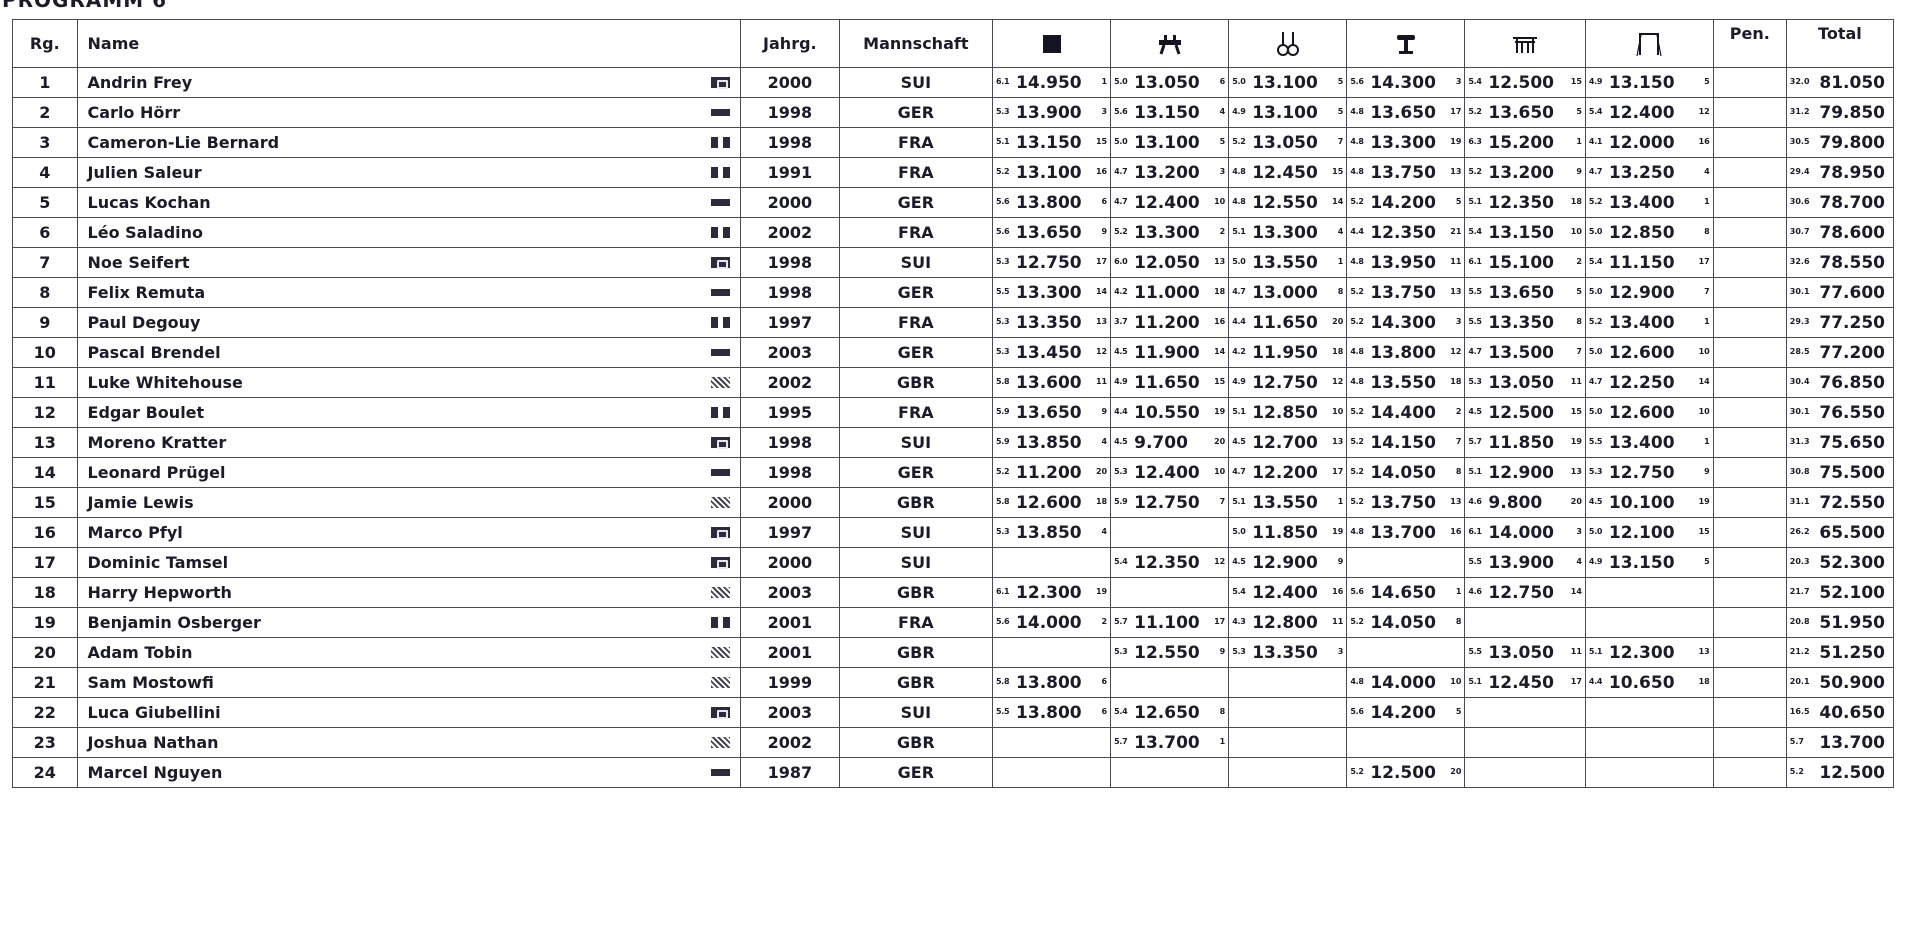 The width and height of the screenshot is (1906, 948). I want to click on event-rank: 21, so click(1456, 231).